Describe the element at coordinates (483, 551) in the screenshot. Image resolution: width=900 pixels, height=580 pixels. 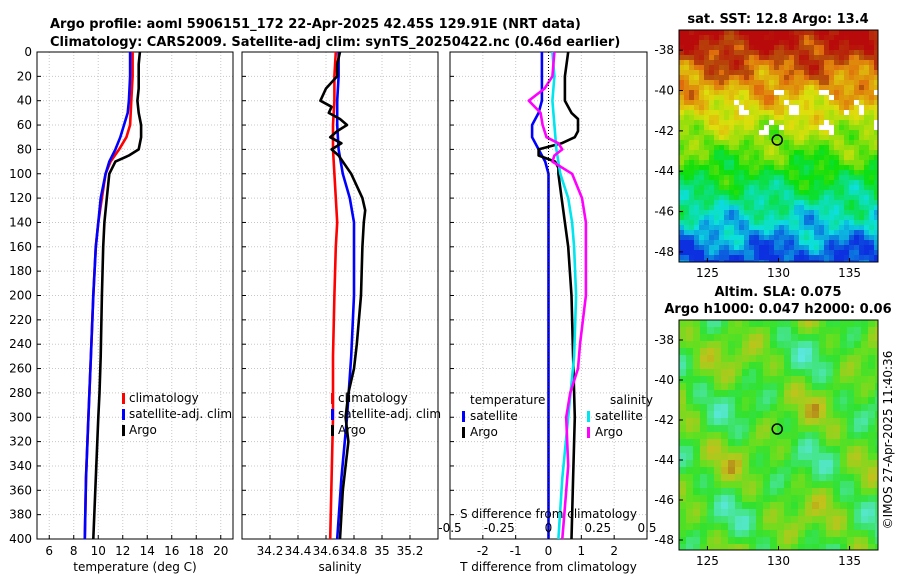
I see `difference-xtick-label-0: -2` at that location.